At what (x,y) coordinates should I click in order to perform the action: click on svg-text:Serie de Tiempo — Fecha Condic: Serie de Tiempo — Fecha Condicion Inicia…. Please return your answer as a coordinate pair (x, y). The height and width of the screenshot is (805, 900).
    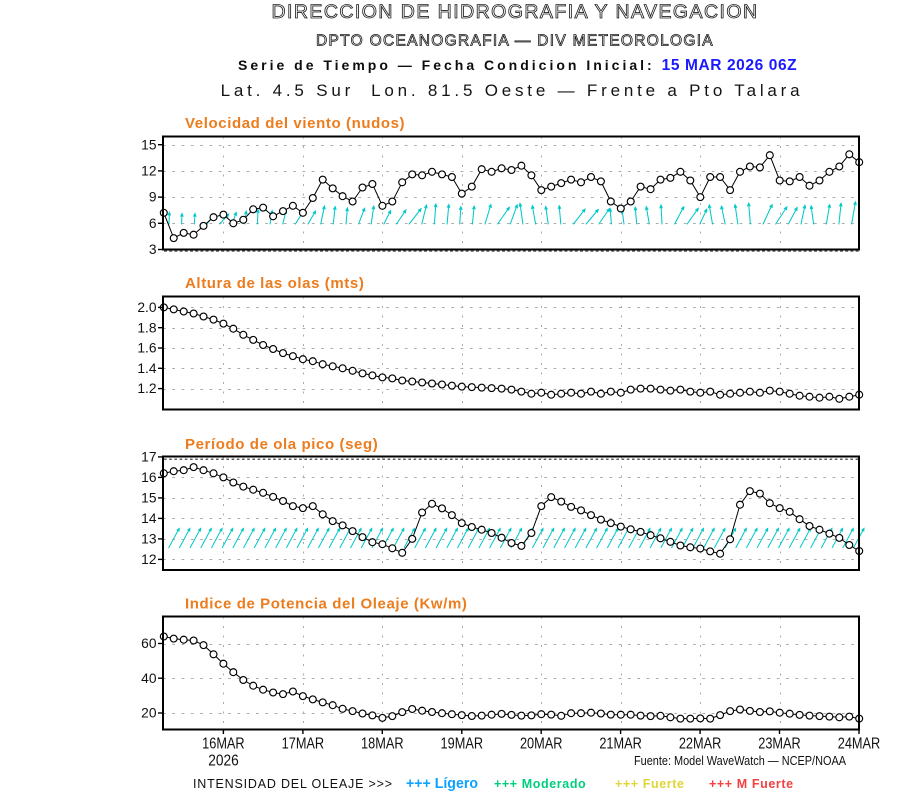
    Looking at the image, I should click on (517, 65).